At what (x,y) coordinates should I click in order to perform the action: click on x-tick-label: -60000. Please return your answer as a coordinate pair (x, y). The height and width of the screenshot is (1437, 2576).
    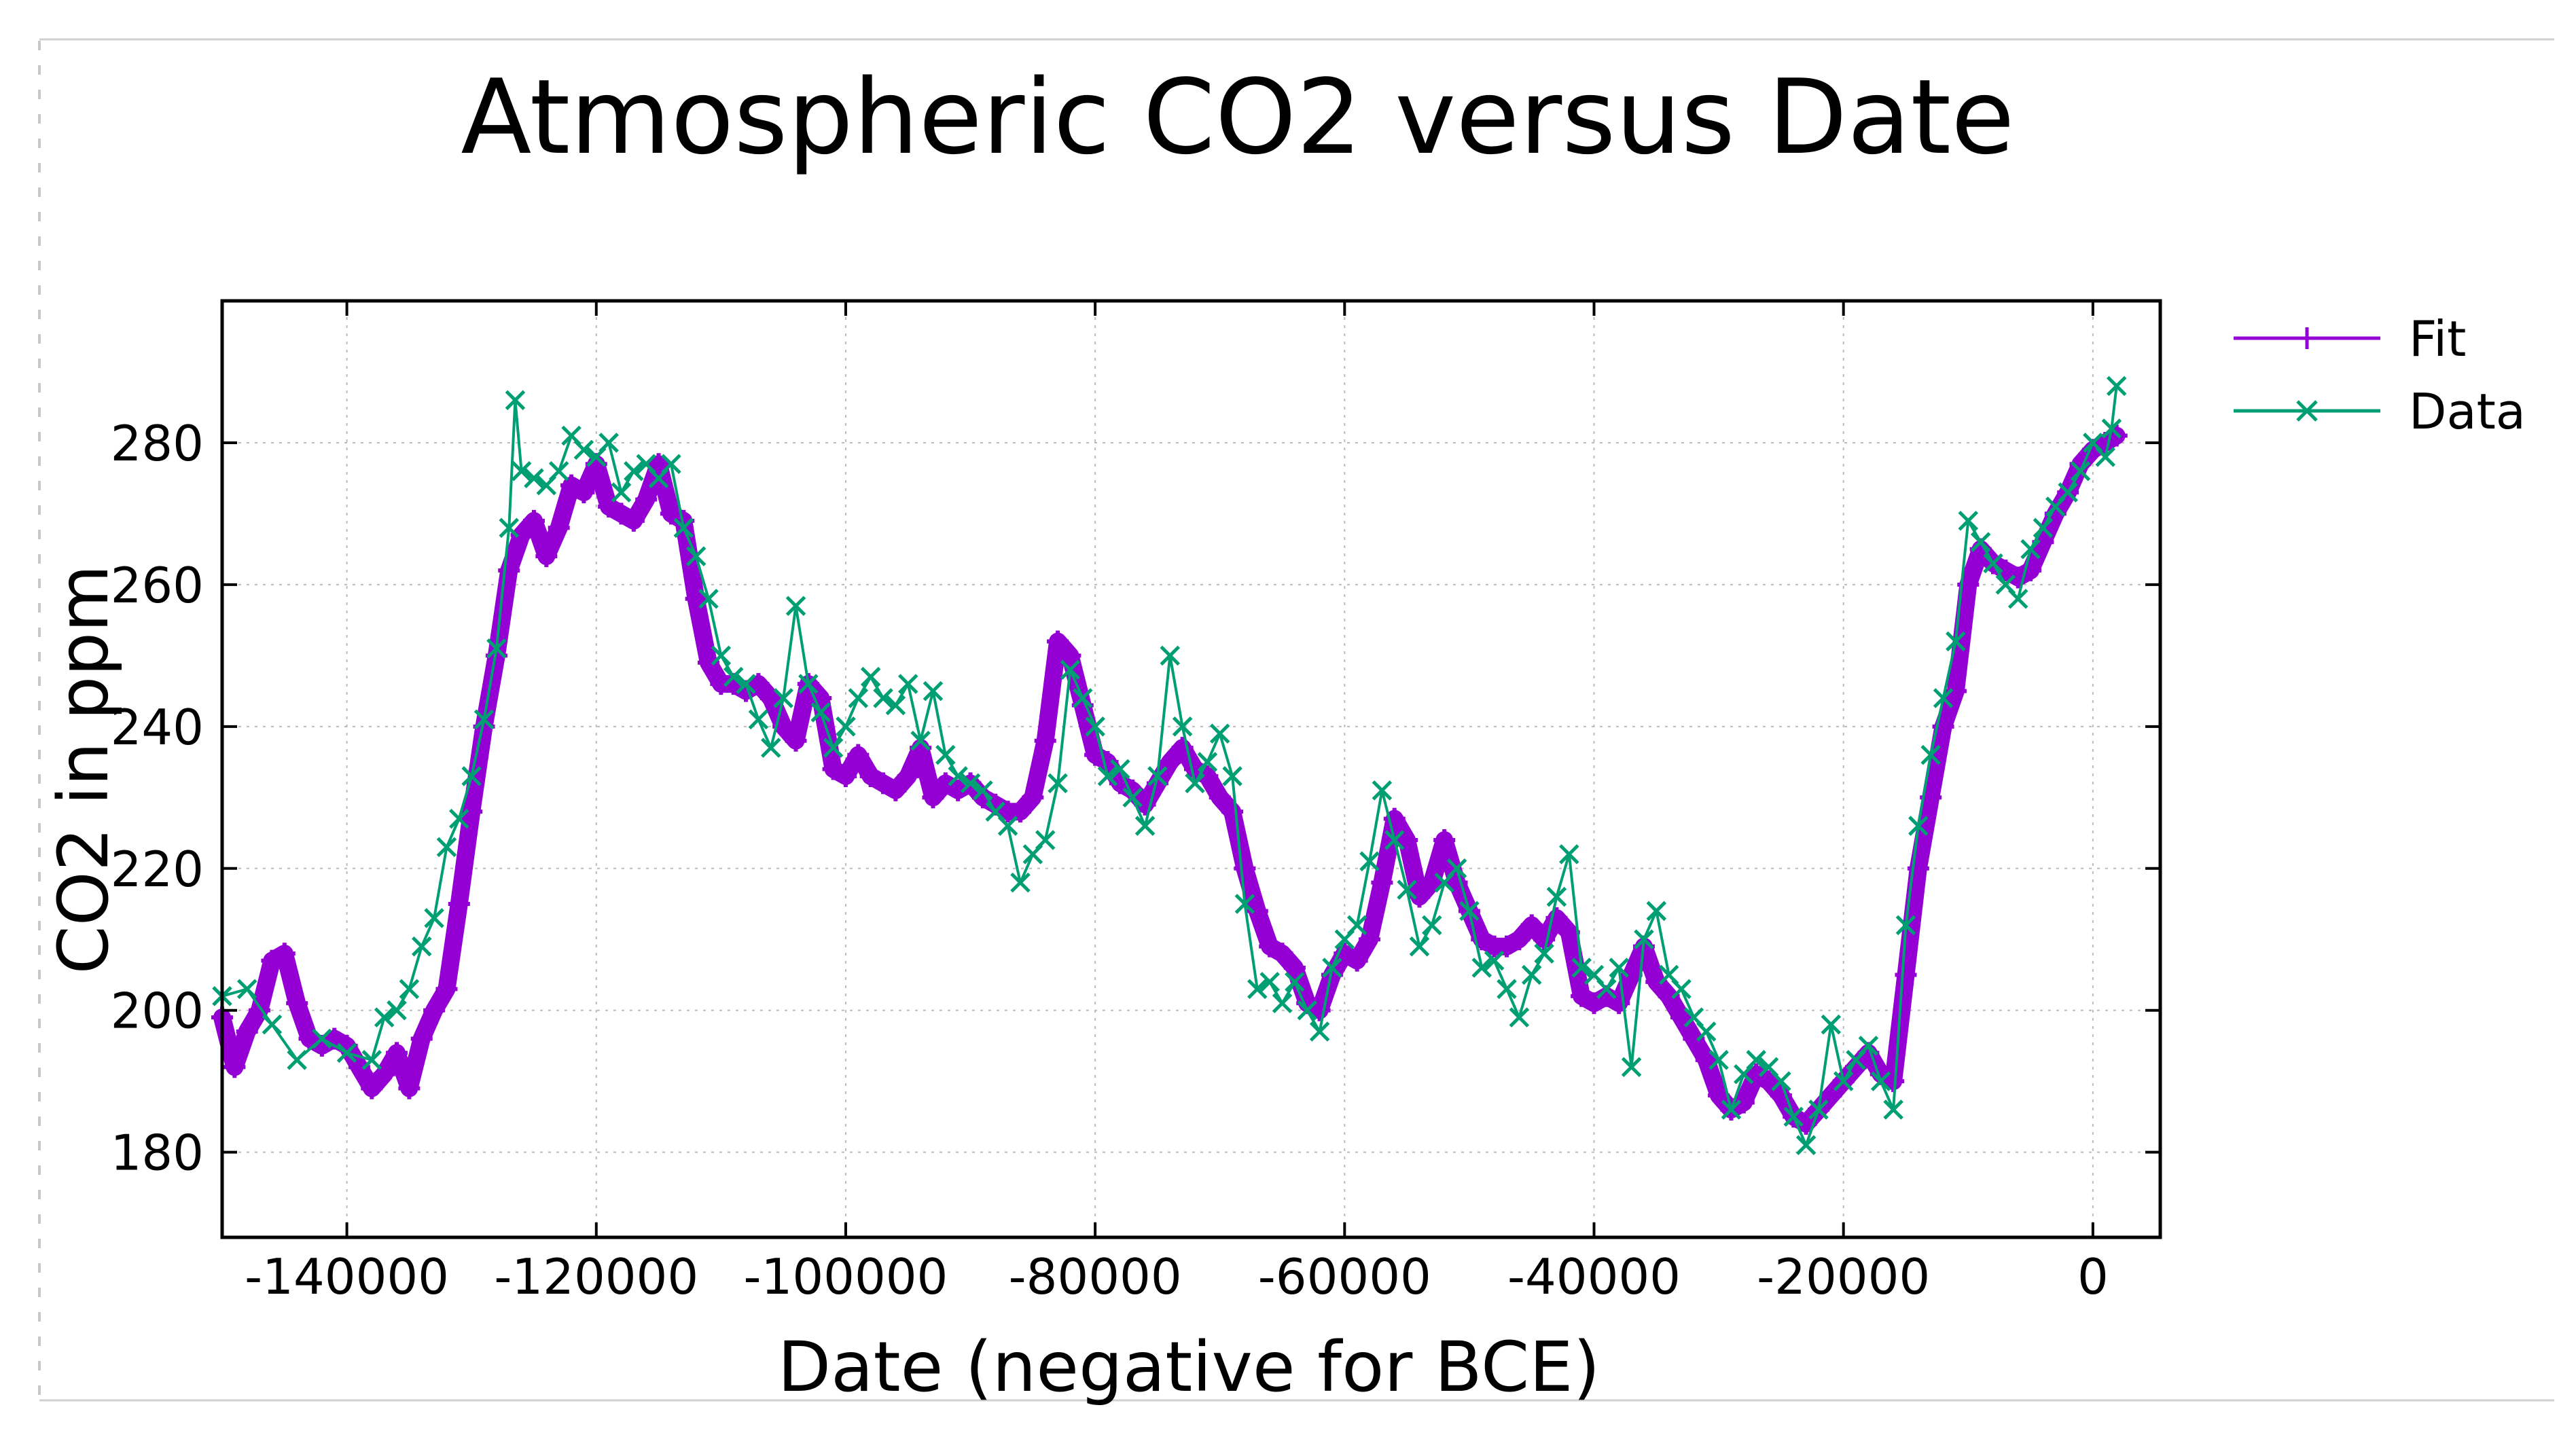
    Looking at the image, I should click on (1344, 1276).